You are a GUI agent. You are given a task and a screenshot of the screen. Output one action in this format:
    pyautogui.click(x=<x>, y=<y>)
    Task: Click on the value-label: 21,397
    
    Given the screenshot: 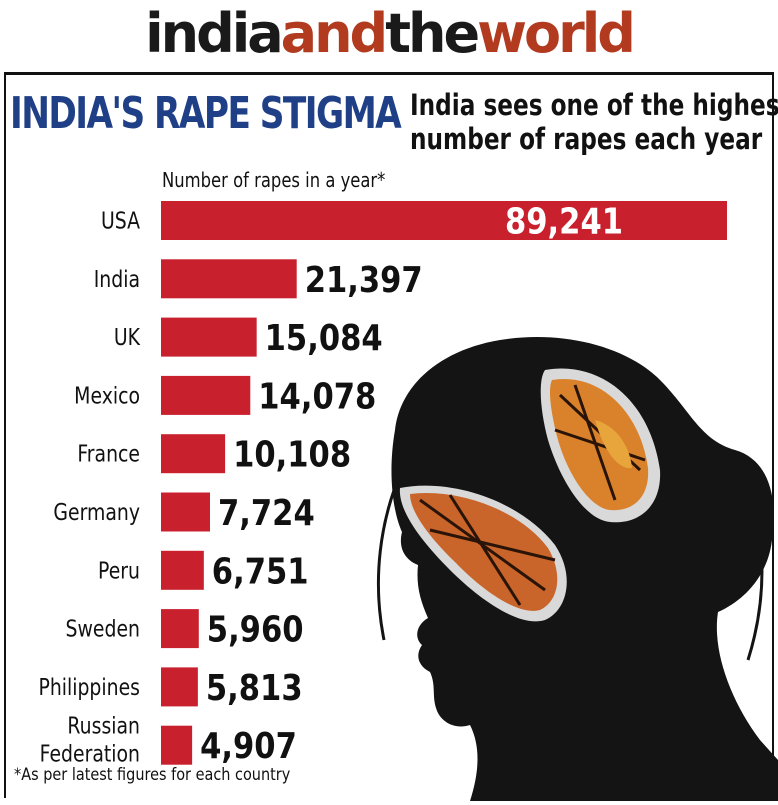 What is the action you would take?
    pyautogui.click(x=364, y=279)
    